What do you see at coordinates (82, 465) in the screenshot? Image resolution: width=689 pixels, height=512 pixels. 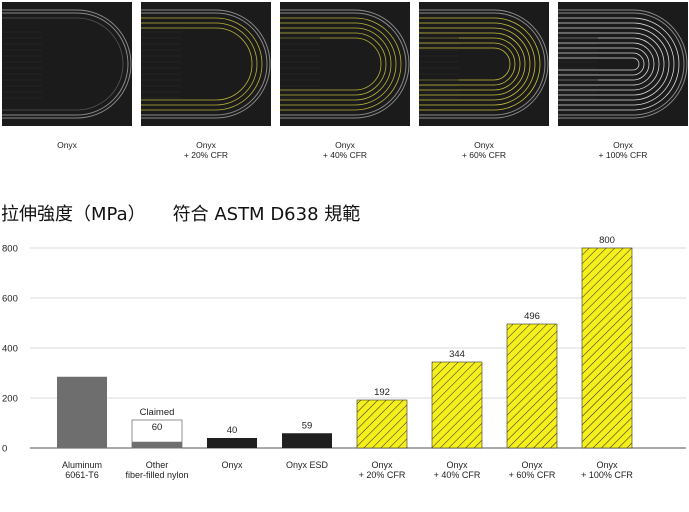 I see `x-tick-label: Aluminum` at bounding box center [82, 465].